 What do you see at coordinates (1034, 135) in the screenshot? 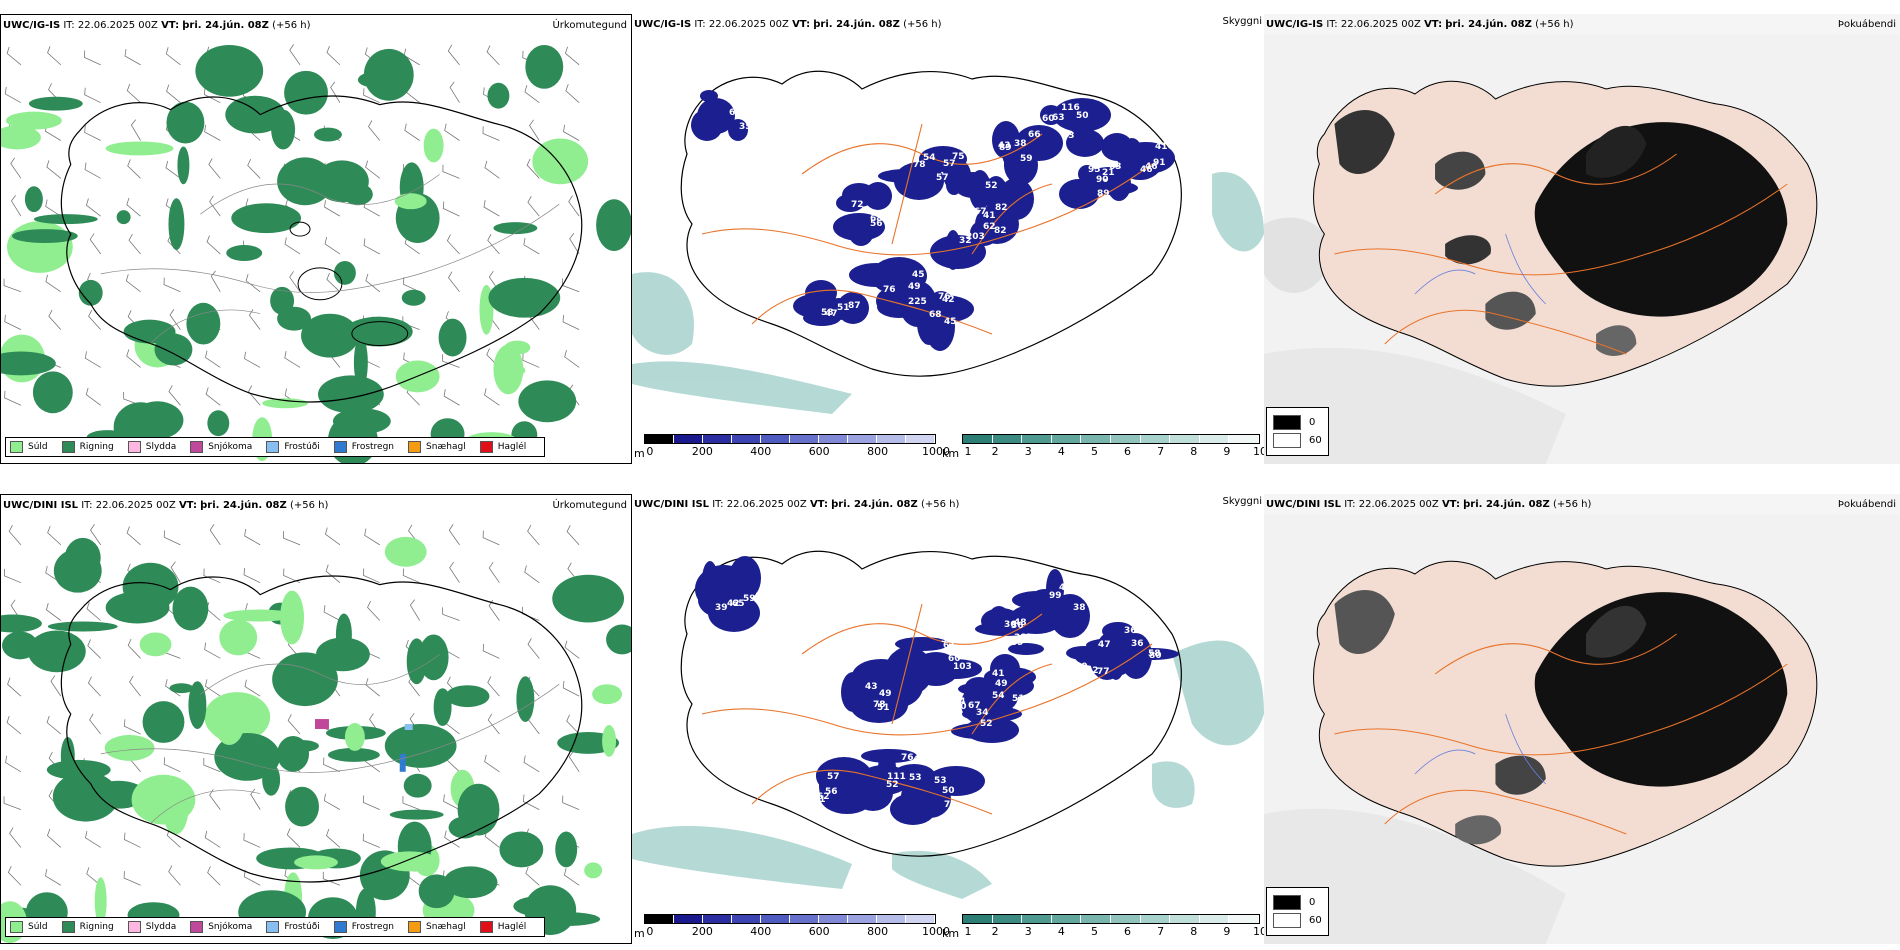
I see `cloud-value-label: 66` at bounding box center [1034, 135].